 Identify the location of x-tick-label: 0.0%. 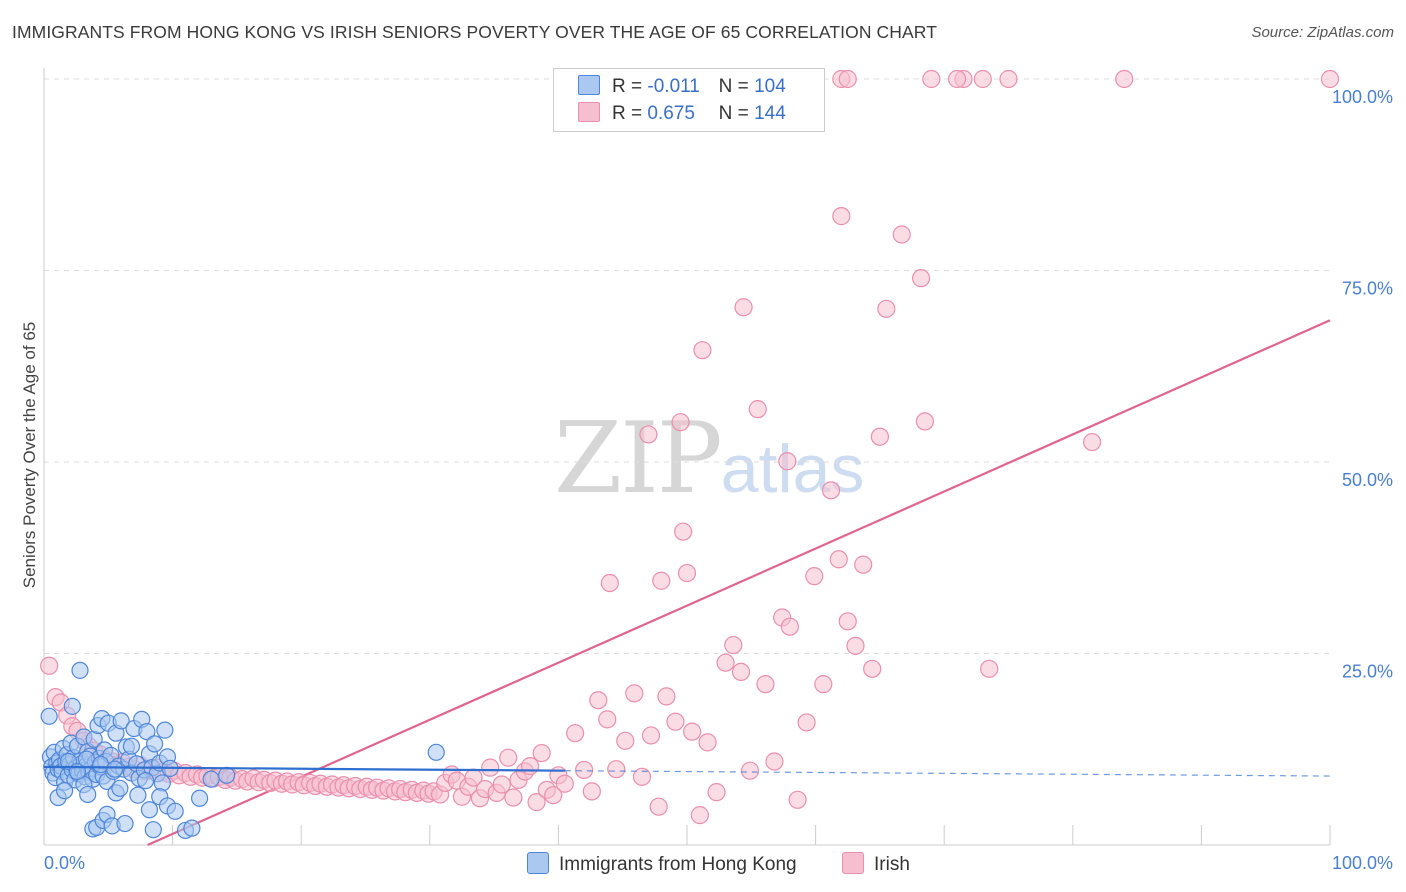
(64, 863).